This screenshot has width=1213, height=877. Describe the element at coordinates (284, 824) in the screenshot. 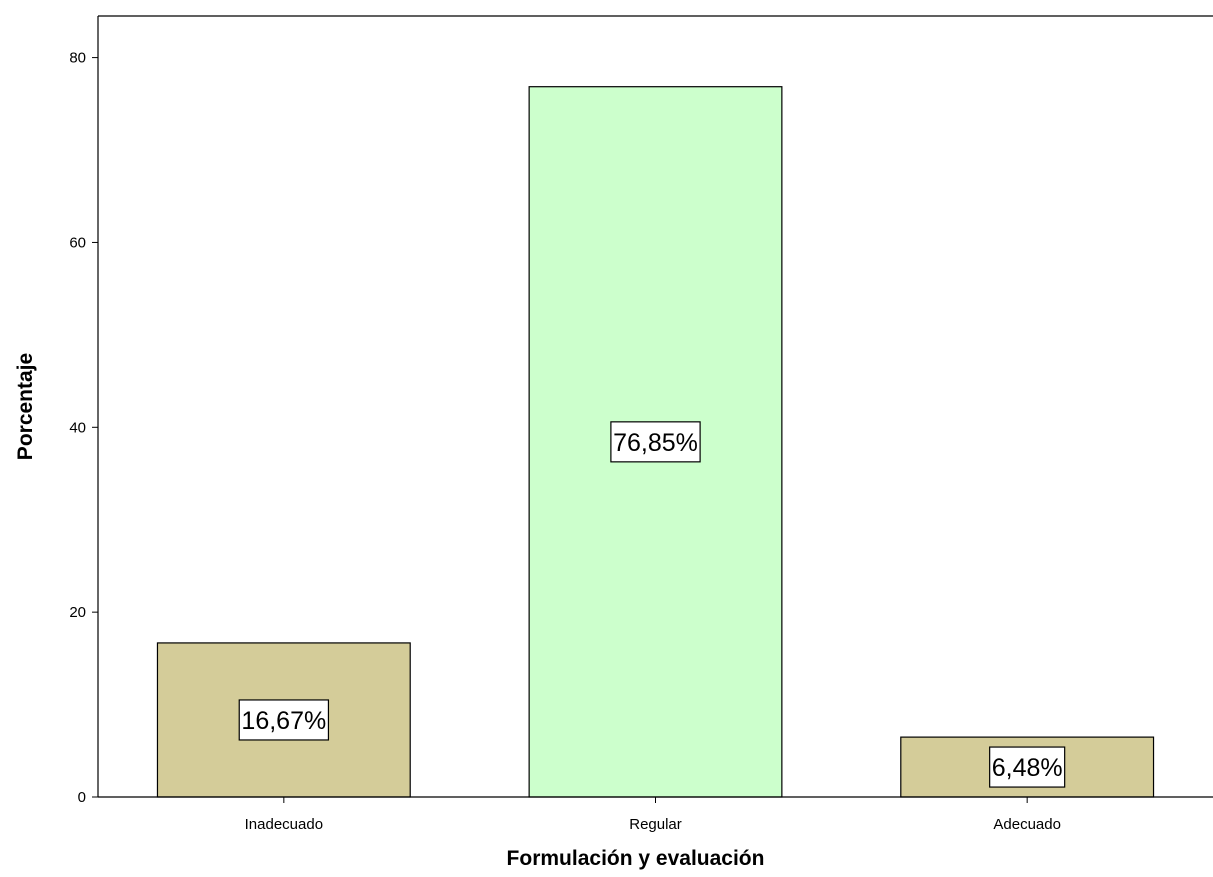

I see `x-tick-label-inadecuado: Inadecuado` at that location.